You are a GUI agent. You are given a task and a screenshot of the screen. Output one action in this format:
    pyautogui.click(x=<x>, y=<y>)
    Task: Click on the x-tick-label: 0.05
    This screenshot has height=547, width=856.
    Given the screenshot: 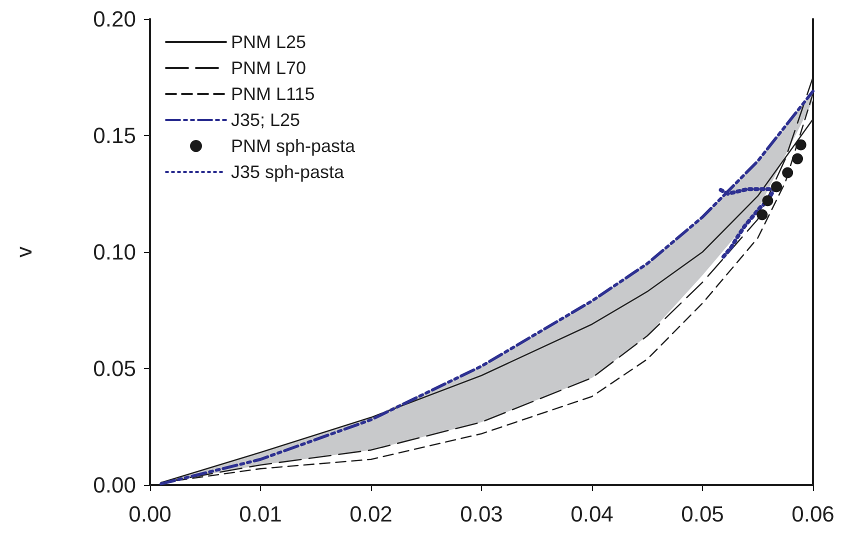 What is the action you would take?
    pyautogui.click(x=702, y=514)
    